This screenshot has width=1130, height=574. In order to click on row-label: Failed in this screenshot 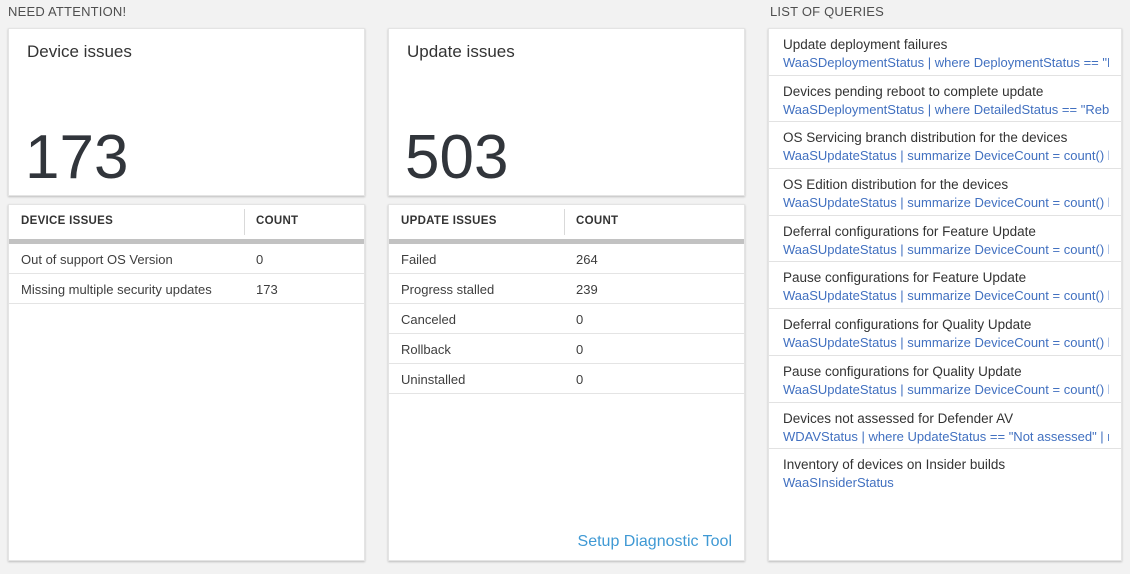, I will do `click(419, 259)`.